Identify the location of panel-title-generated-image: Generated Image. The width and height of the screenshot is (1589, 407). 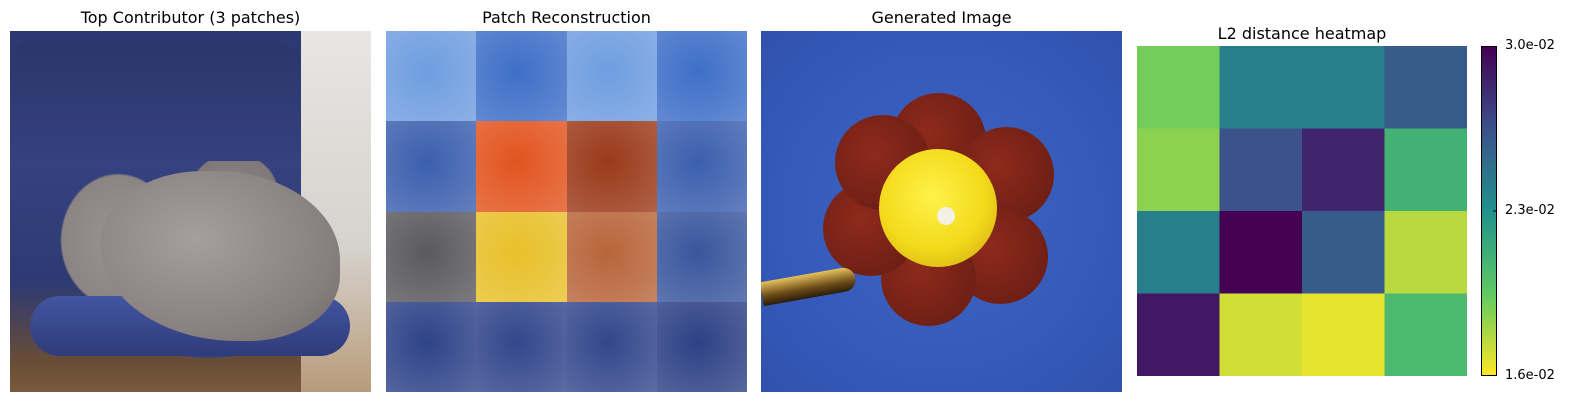
(941, 17).